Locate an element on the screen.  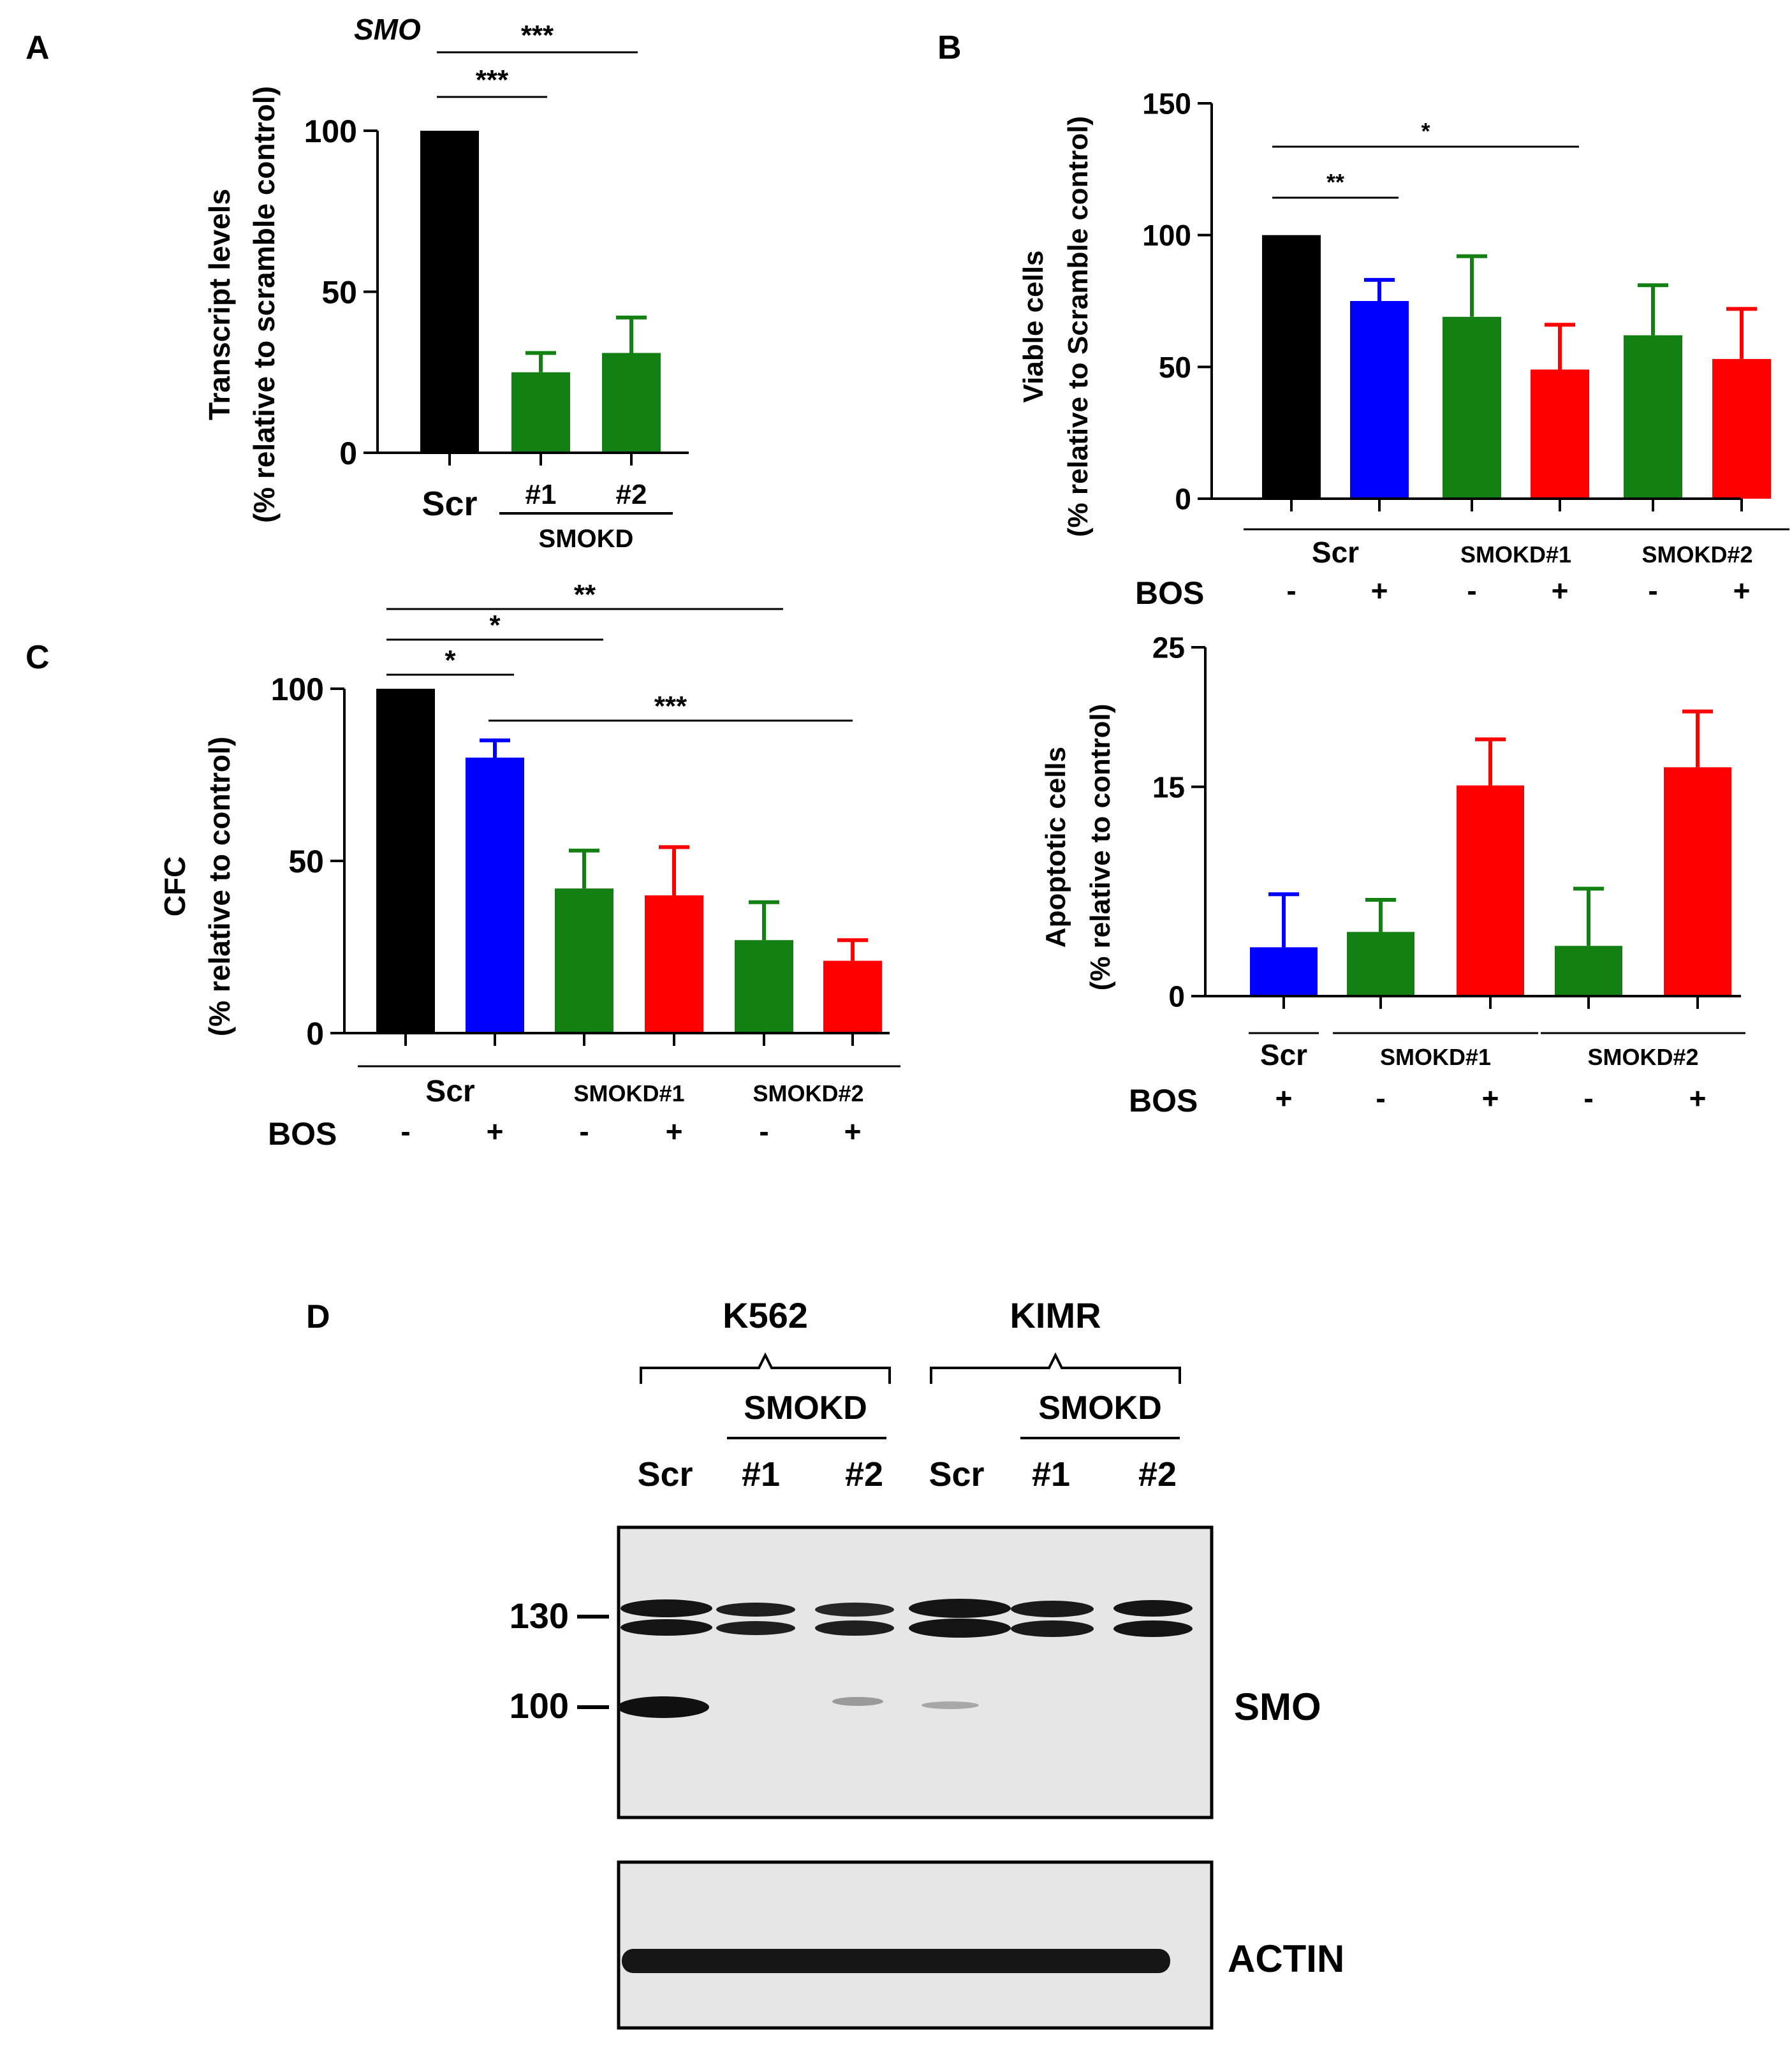
y-axis-label-B_top-0: Viable cells is located at coordinates (1033, 327).